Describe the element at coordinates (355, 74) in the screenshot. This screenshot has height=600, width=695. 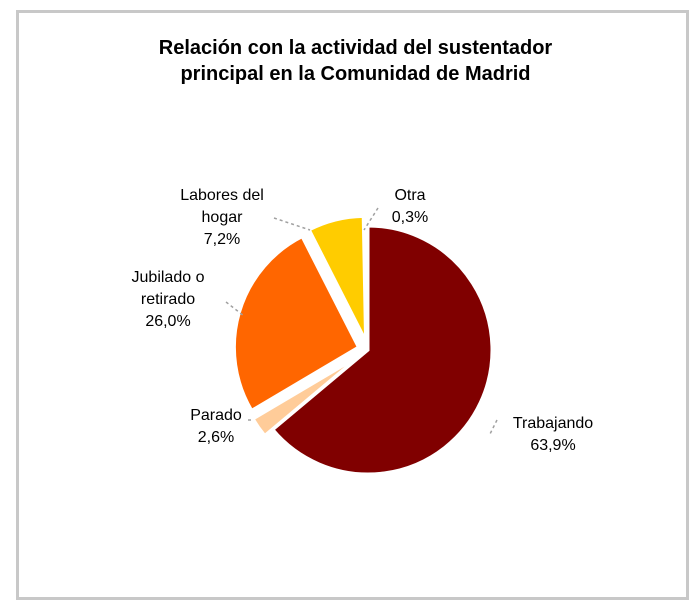
I see `chart-title-line-2: principal en la Comunidad de Madrid` at that location.